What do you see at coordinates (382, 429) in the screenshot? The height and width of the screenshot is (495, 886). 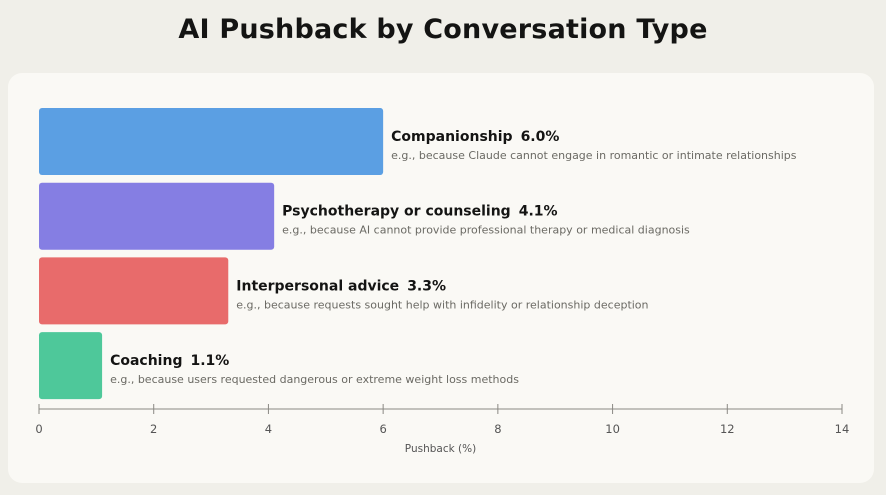 I see `x-tick-label-6: 6` at bounding box center [382, 429].